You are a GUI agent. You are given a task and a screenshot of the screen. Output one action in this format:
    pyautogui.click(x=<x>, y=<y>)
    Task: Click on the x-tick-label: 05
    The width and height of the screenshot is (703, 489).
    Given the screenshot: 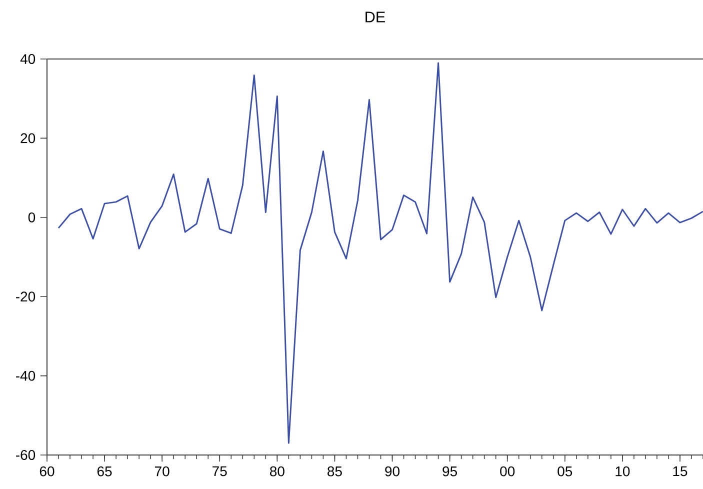 What is the action you would take?
    pyautogui.click(x=565, y=471)
    